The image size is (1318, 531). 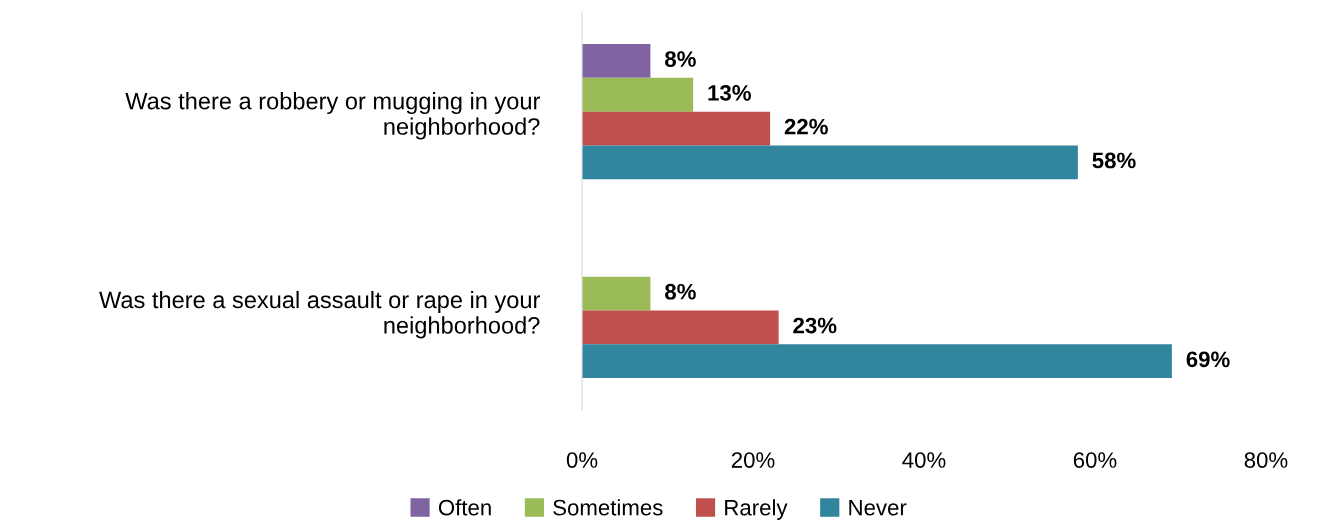 What do you see at coordinates (924, 460) in the screenshot?
I see `x-tick-label: 40%` at bounding box center [924, 460].